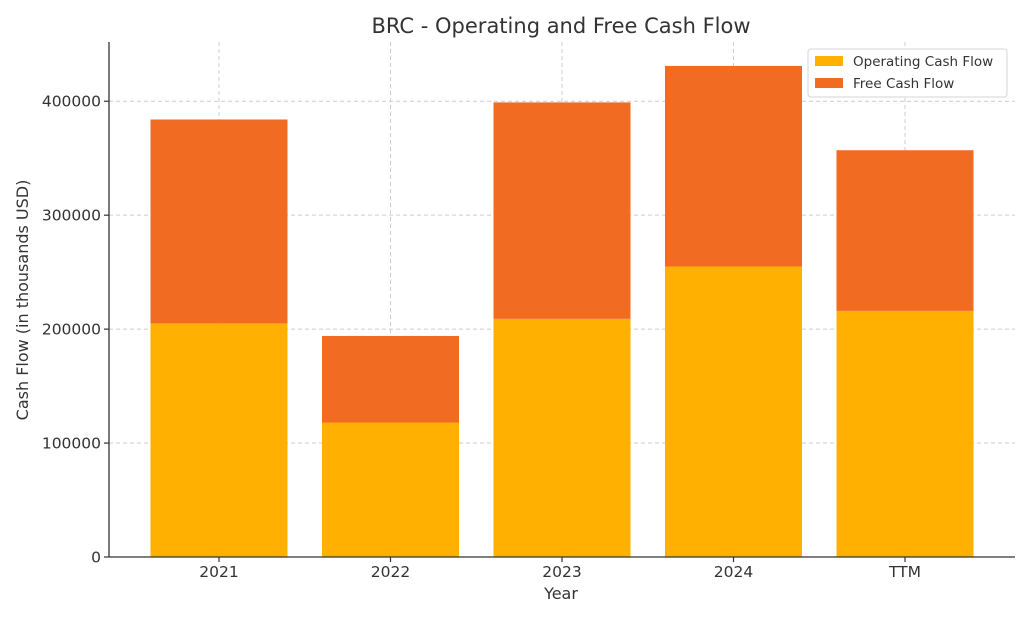 This screenshot has width=1030, height=622. What do you see at coordinates (905, 433) in the screenshot?
I see `bar-operating-cash-flow-ttm` at bounding box center [905, 433].